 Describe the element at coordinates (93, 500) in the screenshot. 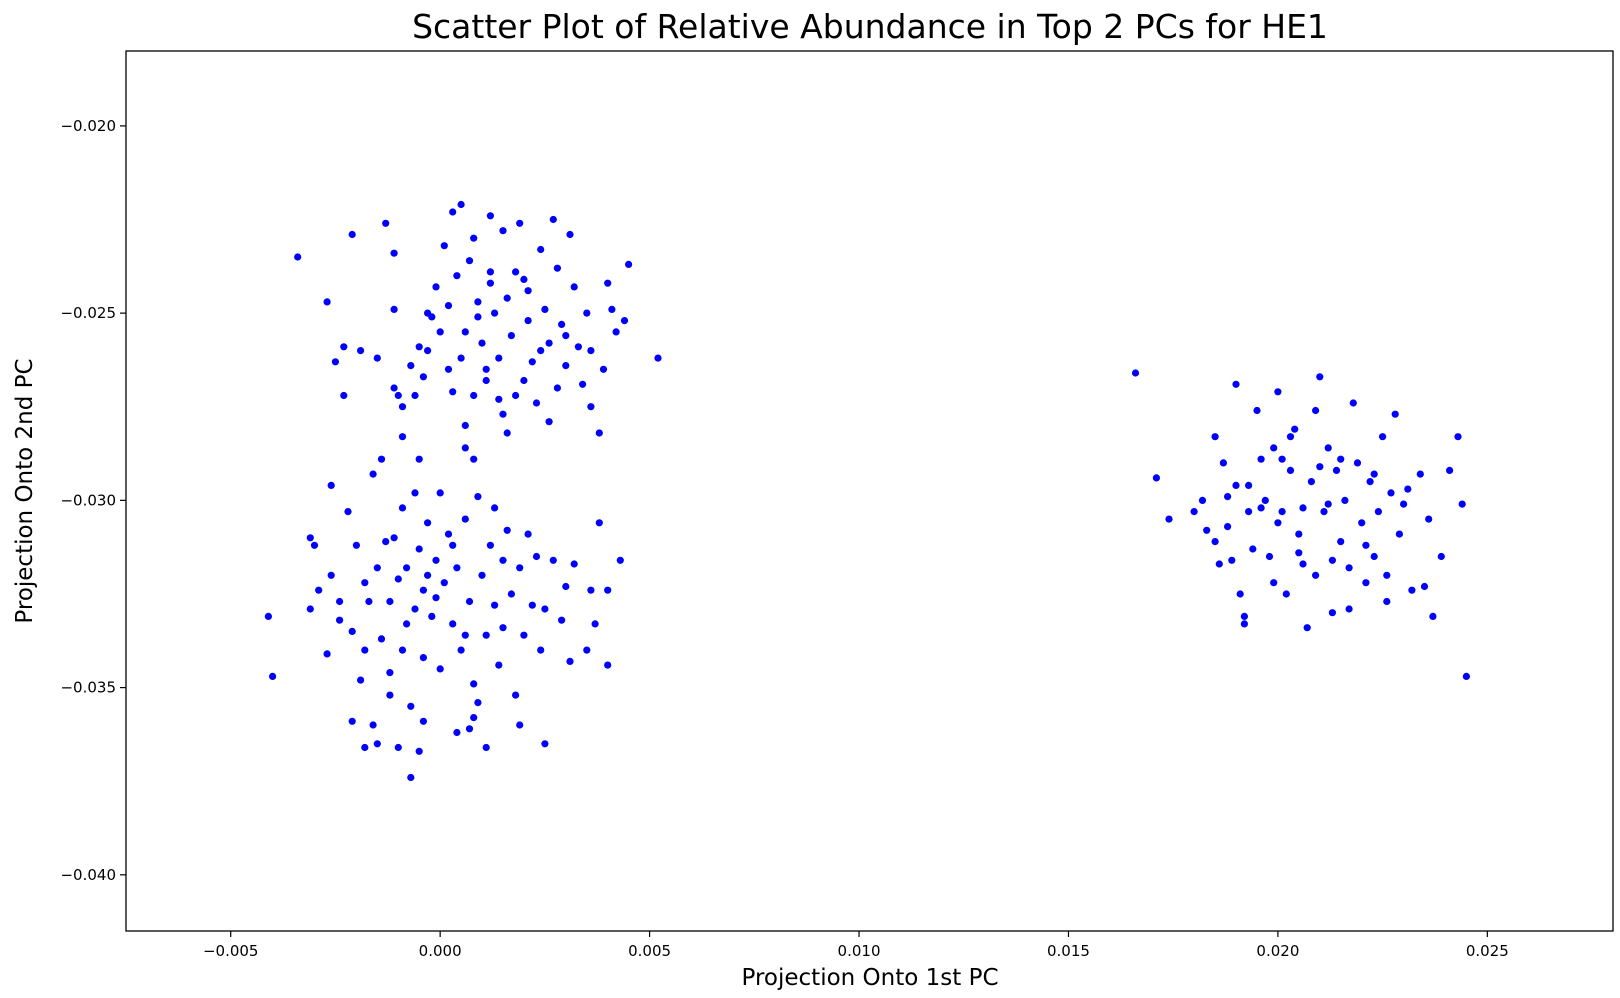

I see `y-axis-ticks: −0.020 −0.025 −0.030 −0.035 −0.040` at that location.